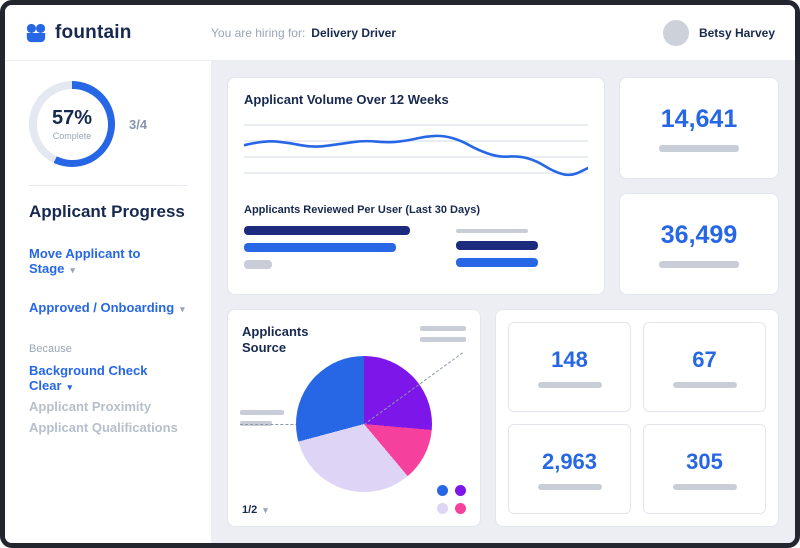 The width and height of the screenshot is (800, 548). Describe the element at coordinates (88, 378) in the screenshot. I see `reason-label: Background Check Clear` at that location.